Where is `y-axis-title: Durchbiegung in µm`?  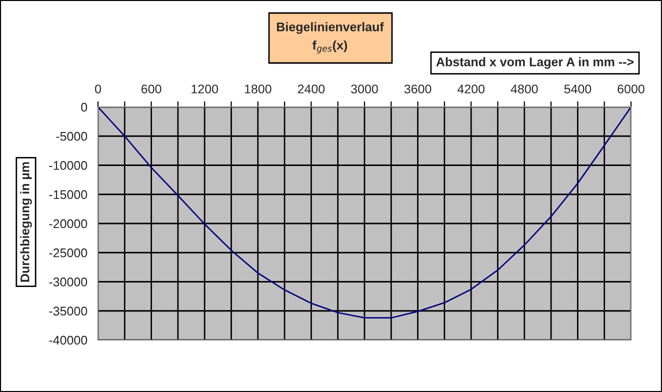
y-axis-title: Durchbiegung in µm is located at coordinates (26, 222).